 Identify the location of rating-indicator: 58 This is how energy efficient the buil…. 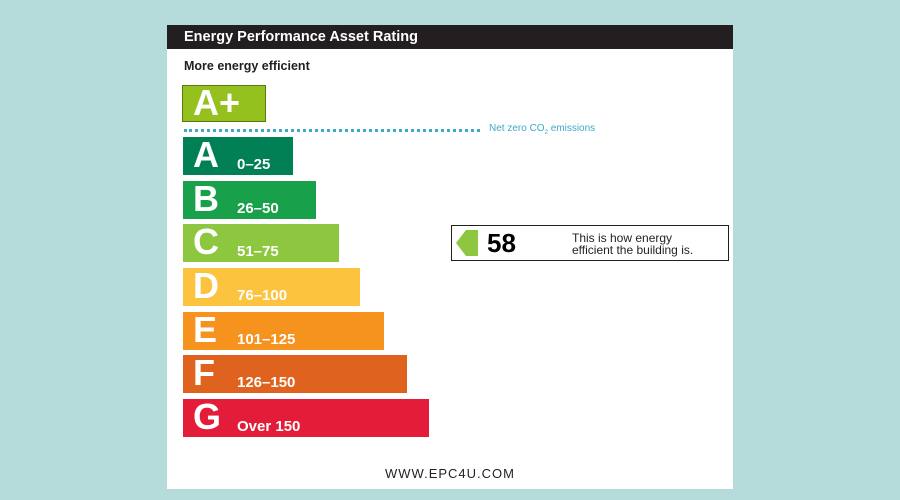
(590, 243).